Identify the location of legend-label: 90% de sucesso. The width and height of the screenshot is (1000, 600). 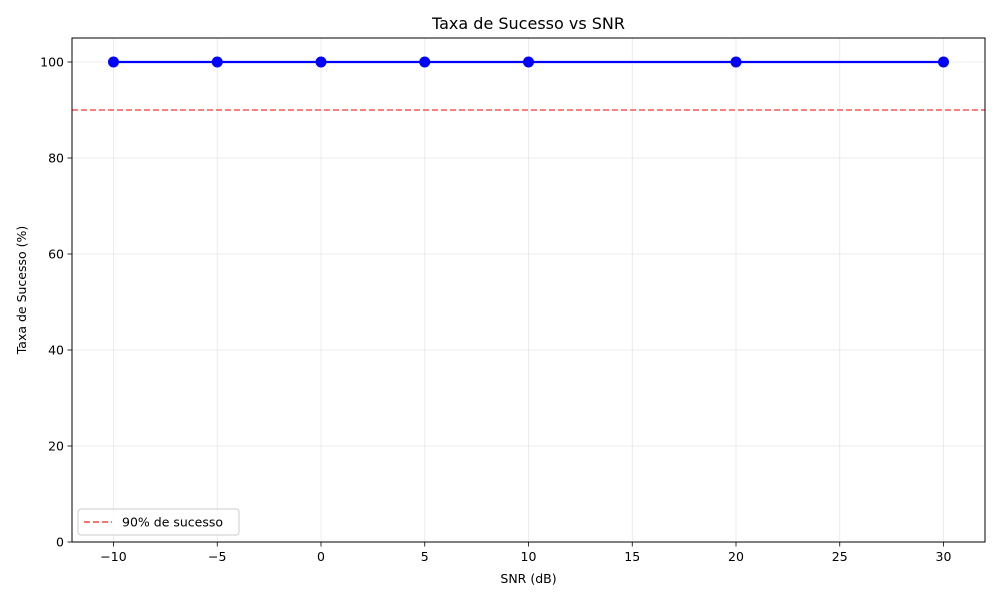
(172, 522).